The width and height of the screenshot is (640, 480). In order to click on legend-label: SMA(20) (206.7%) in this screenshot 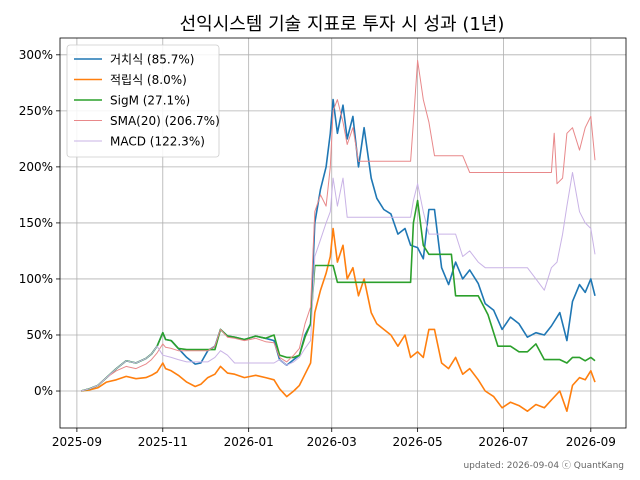, I will do `click(165, 121)`.